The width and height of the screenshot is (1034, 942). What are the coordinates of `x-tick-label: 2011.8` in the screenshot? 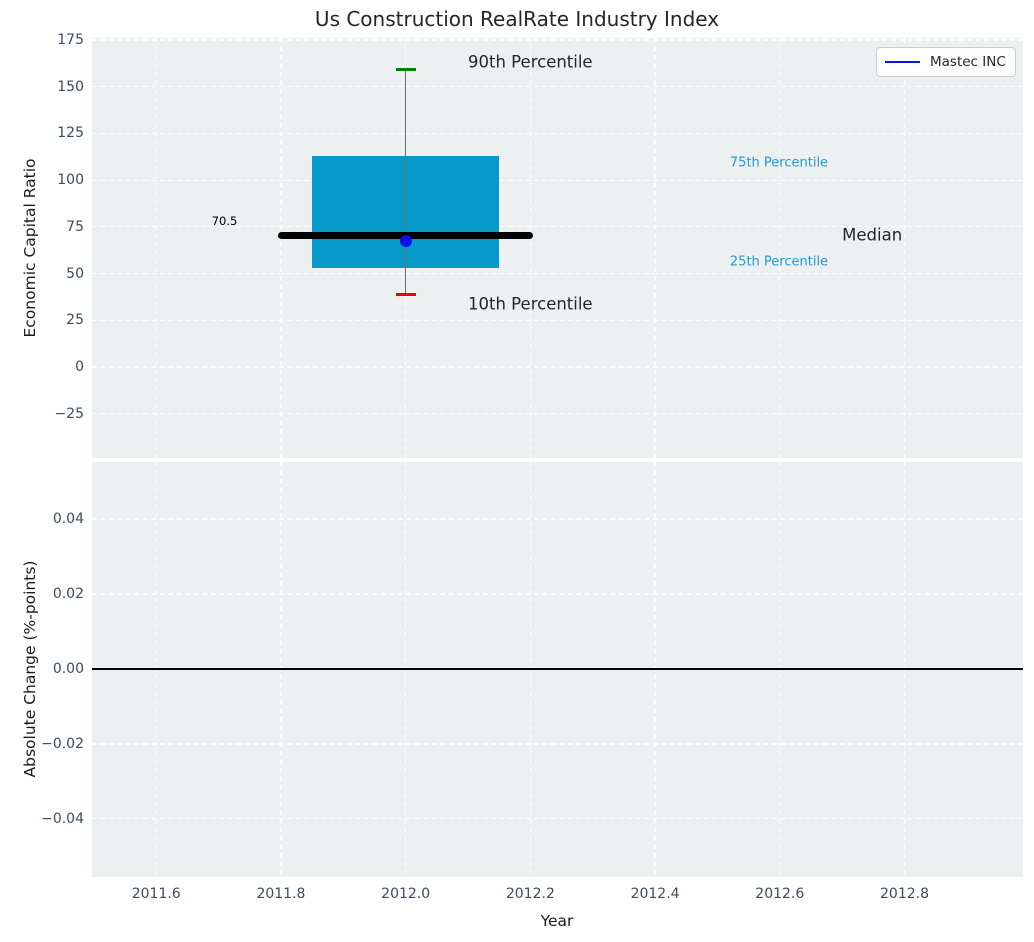 It's located at (281, 894).